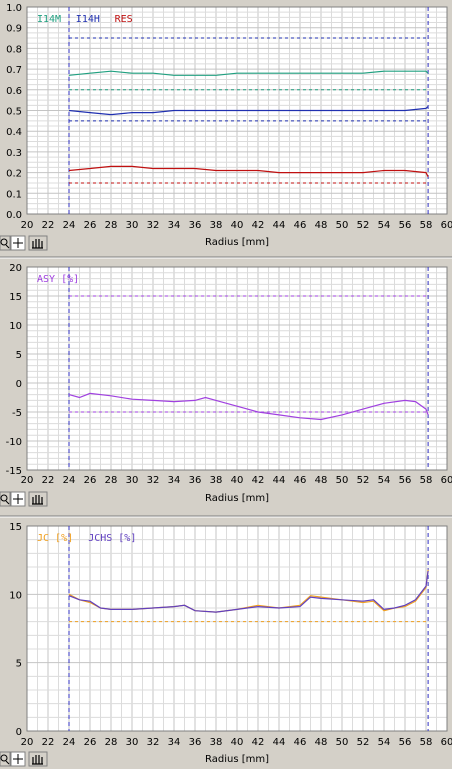  I want to click on y-tick-label: 0.3, so click(14, 153).